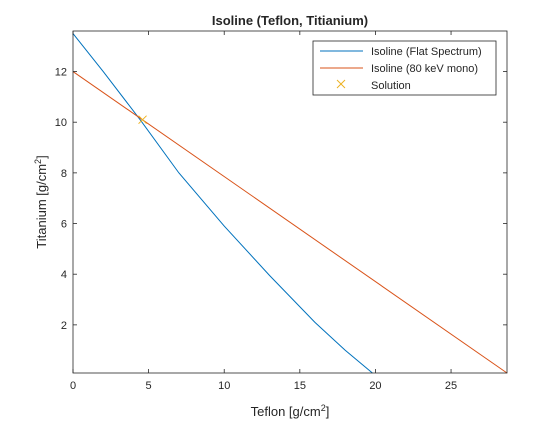 This screenshot has height=425, width=560. Describe the element at coordinates (290, 20) in the screenshot. I see `chart-title: Isoline (Teflon, Titianium)` at that location.